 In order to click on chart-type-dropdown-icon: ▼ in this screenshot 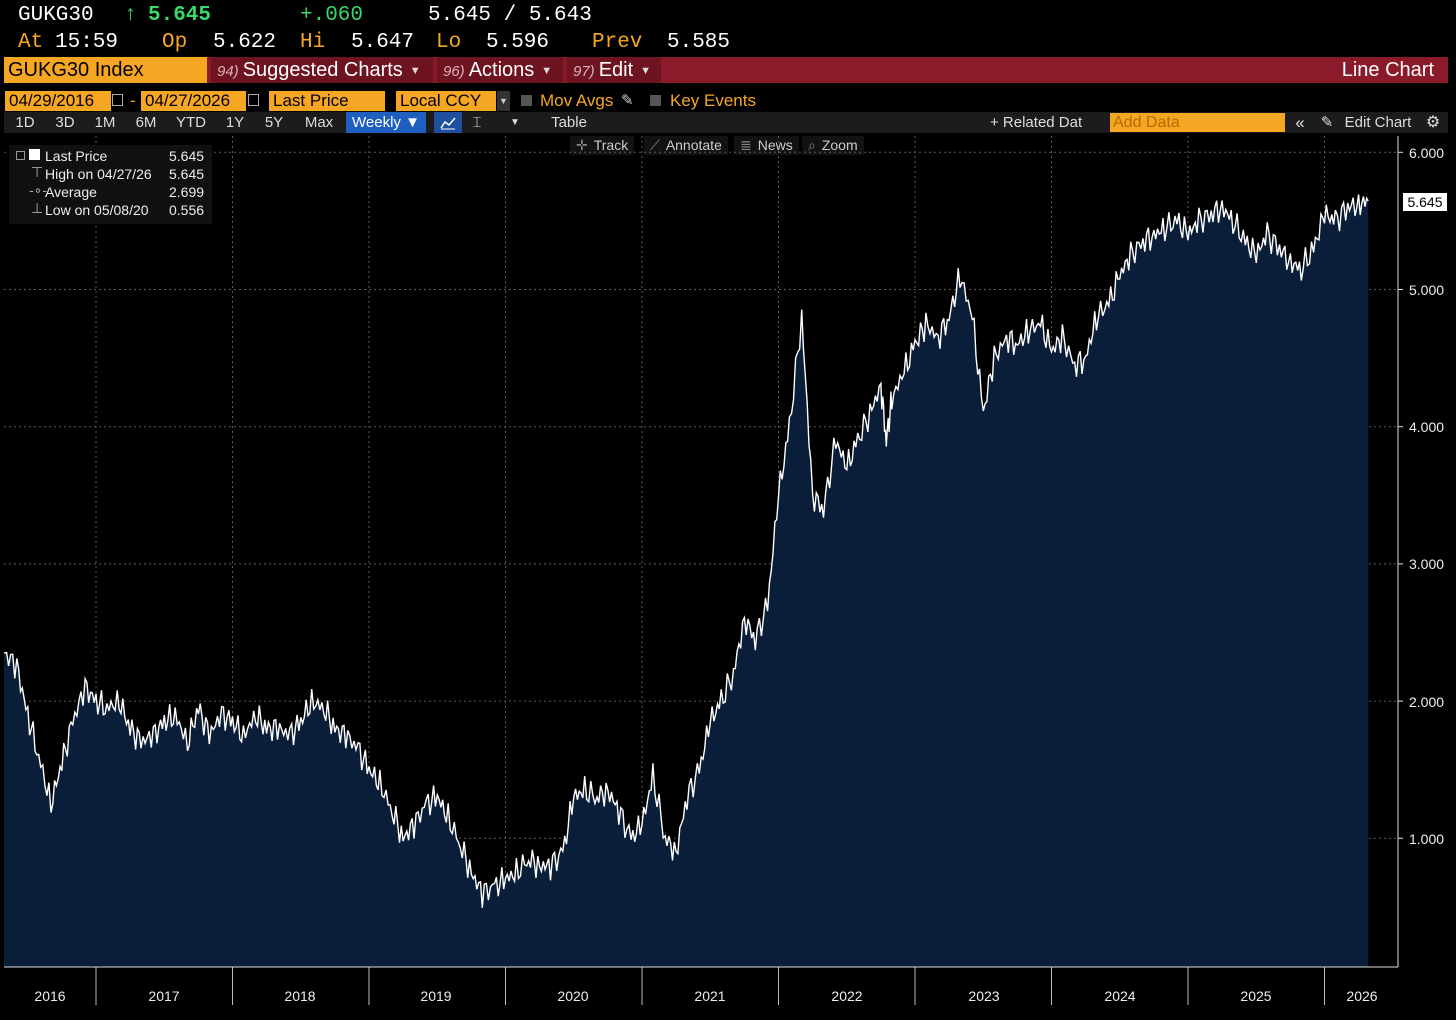, I will do `click(515, 122)`.